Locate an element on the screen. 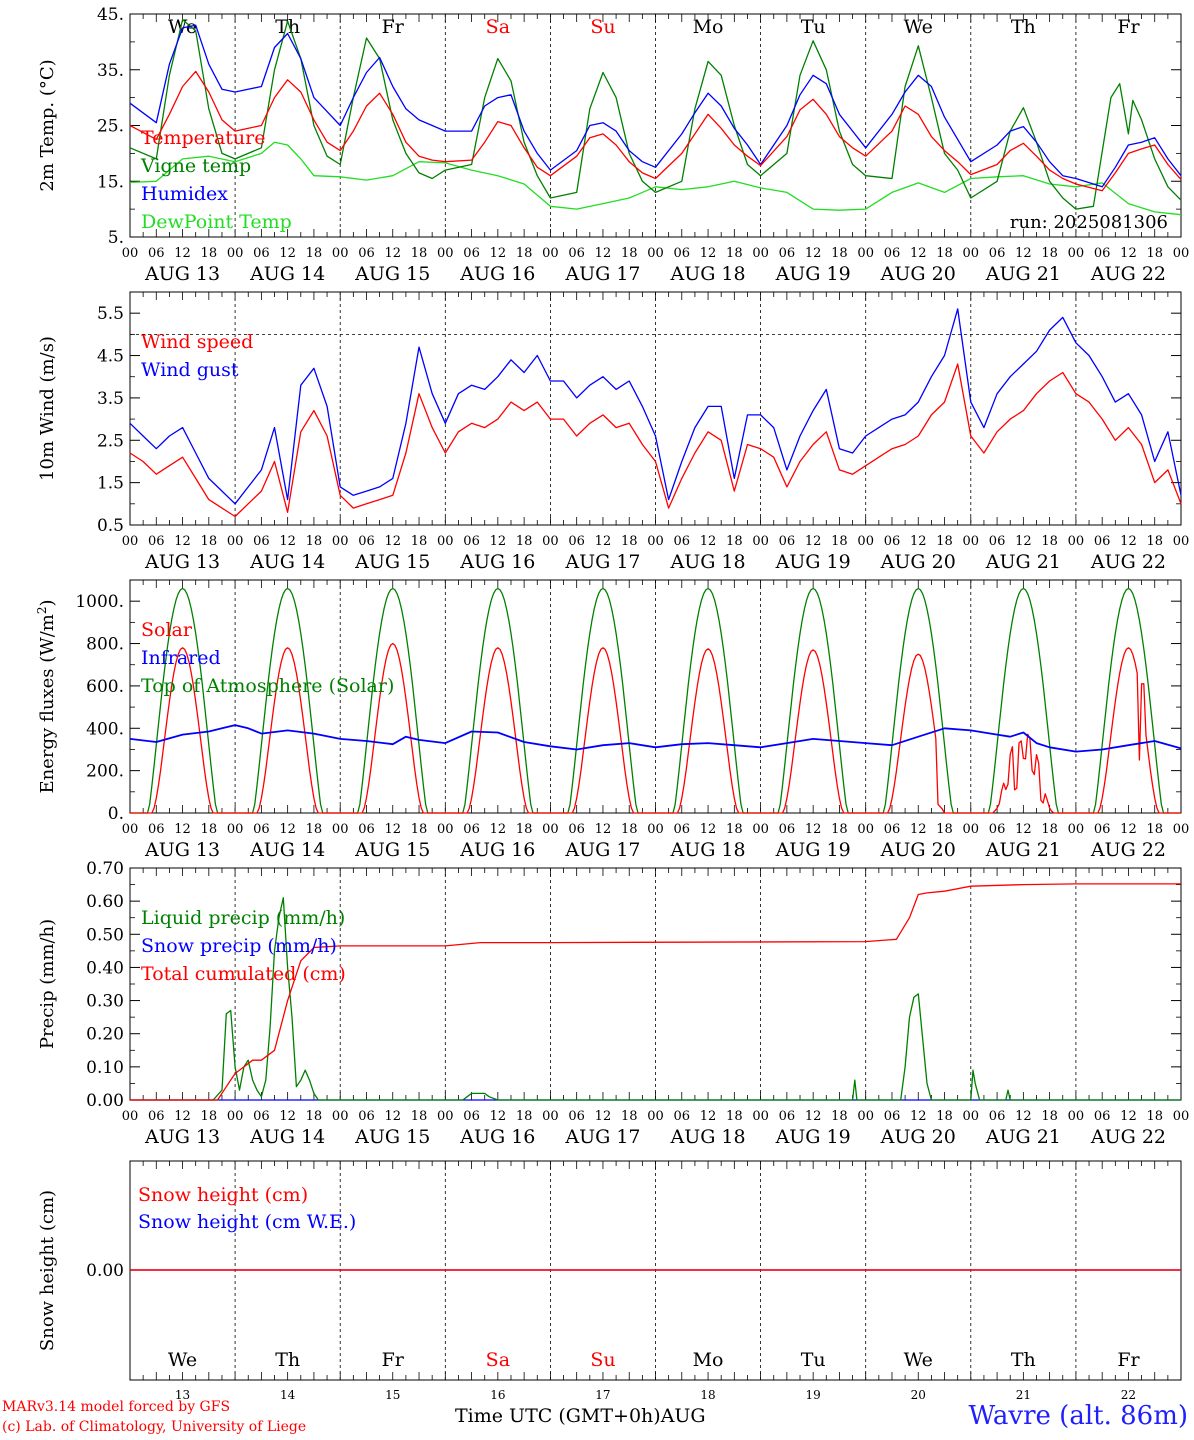 The width and height of the screenshot is (1194, 1440). day-number-label: 16 is located at coordinates (497, 1395).